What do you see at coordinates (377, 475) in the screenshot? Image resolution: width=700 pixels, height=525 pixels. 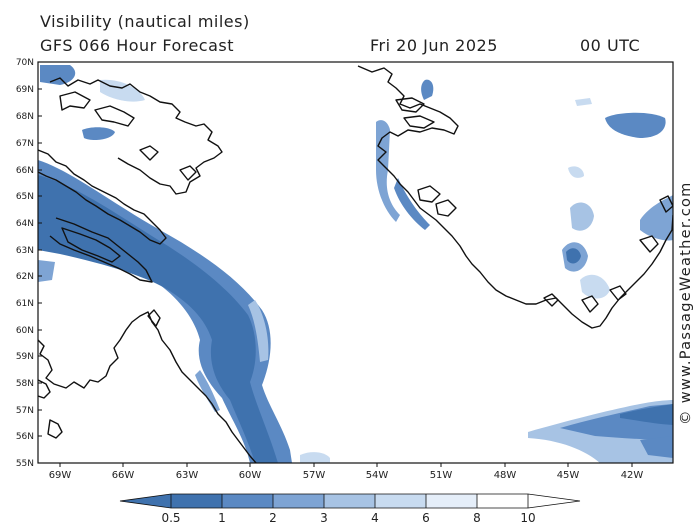 I see `lon-label-54w: 54W` at bounding box center [377, 475].